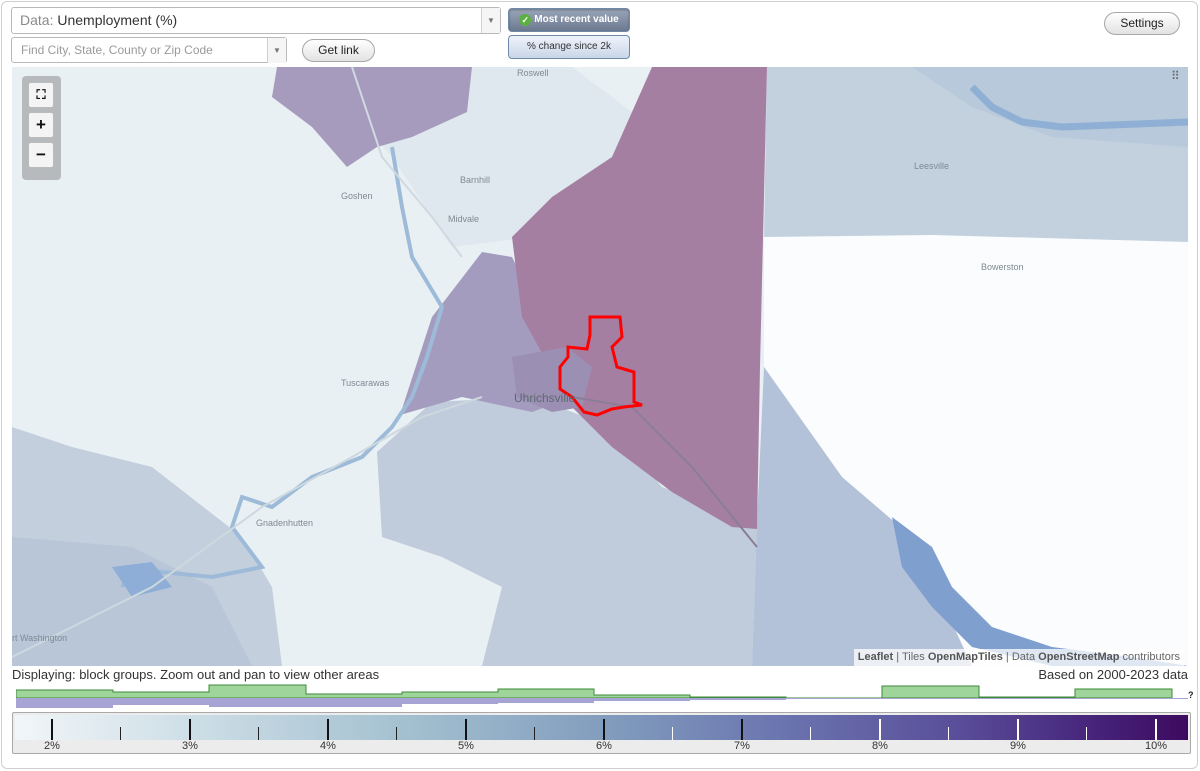  What do you see at coordinates (639, 298) in the screenshot?
I see `block-group-east-purple` at bounding box center [639, 298].